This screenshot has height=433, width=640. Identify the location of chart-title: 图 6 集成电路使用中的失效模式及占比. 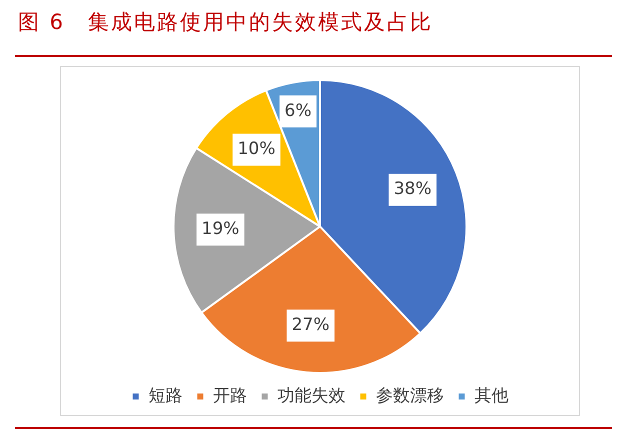
(226, 22).